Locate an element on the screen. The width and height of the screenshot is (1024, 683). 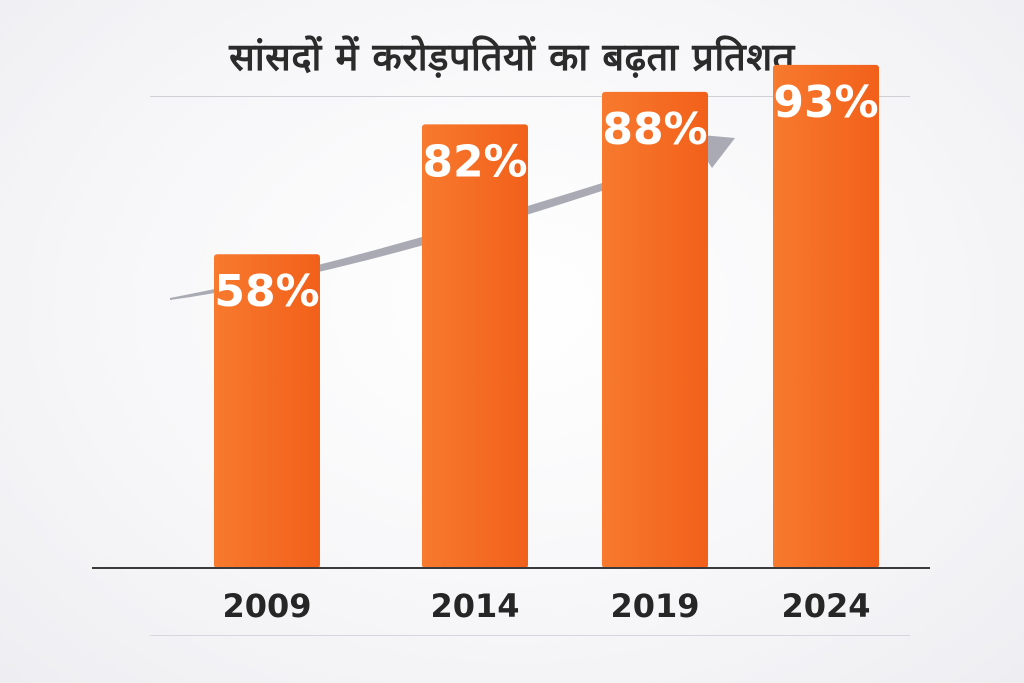
data-label-2009: 58% is located at coordinates (266, 291).